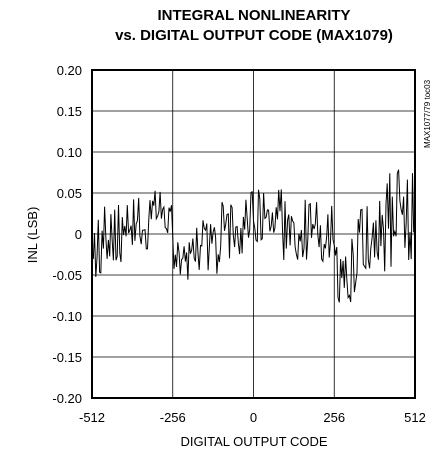 This screenshot has width=439, height=457. What do you see at coordinates (254, 35) in the screenshot?
I see `chart-title-line2: vs. DIGITAL OUTPUT CODE (MAX1079)` at bounding box center [254, 35].